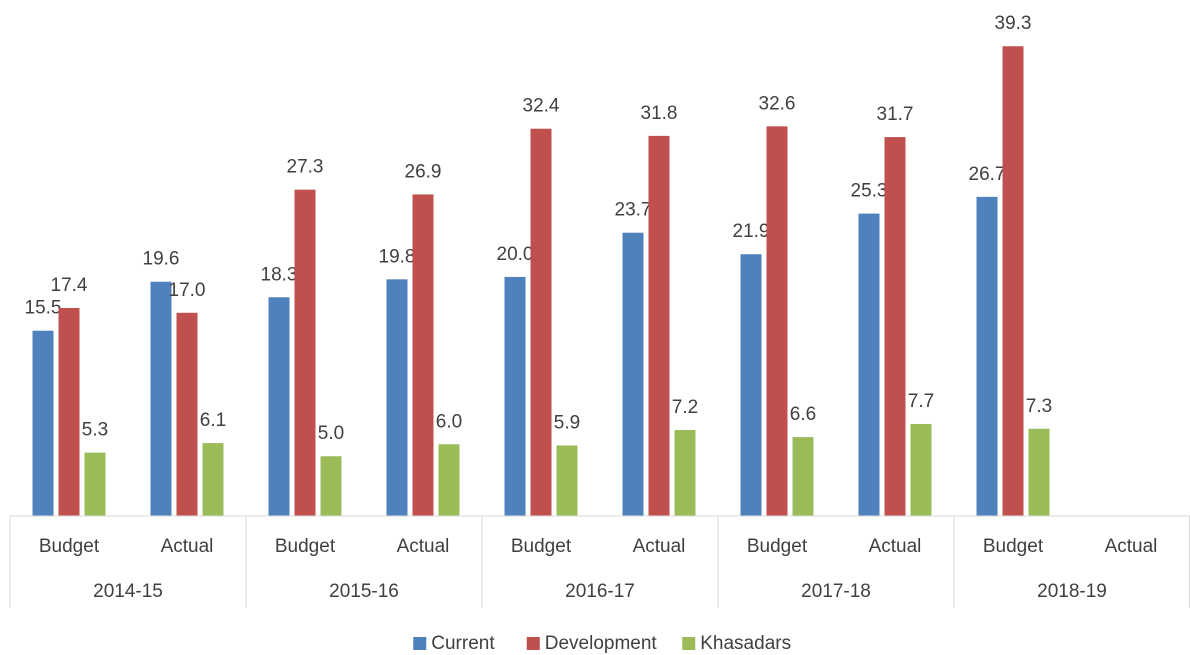 The width and height of the screenshot is (1190, 655). What do you see at coordinates (423, 171) in the screenshot?
I see `data-label: 26.9` at bounding box center [423, 171].